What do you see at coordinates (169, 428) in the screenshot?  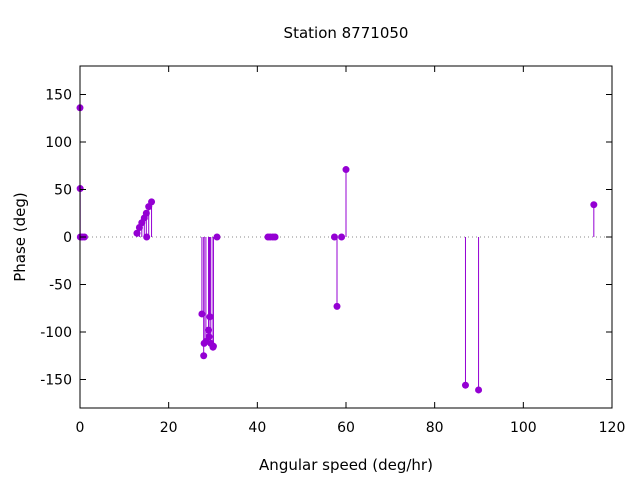 I see `x-tick-label: 20` at bounding box center [169, 428].